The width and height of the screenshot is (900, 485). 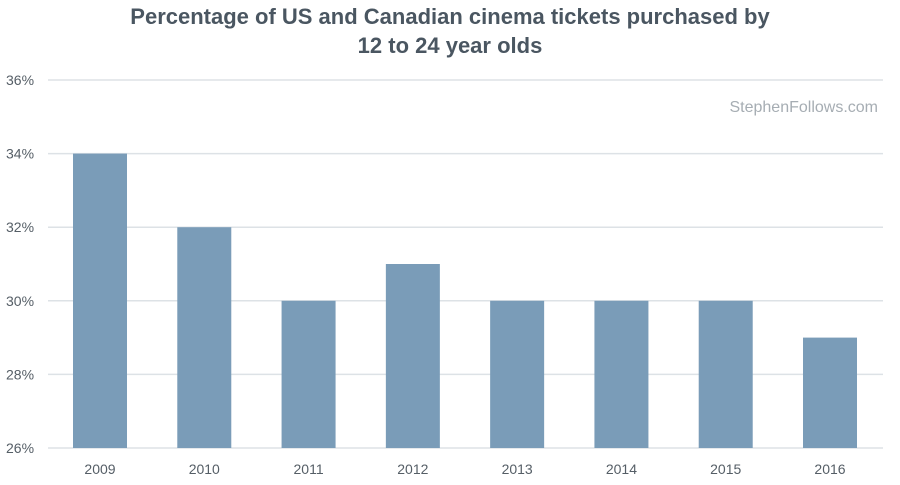 What do you see at coordinates (20, 301) in the screenshot?
I see `y-tick-label: 30%` at bounding box center [20, 301].